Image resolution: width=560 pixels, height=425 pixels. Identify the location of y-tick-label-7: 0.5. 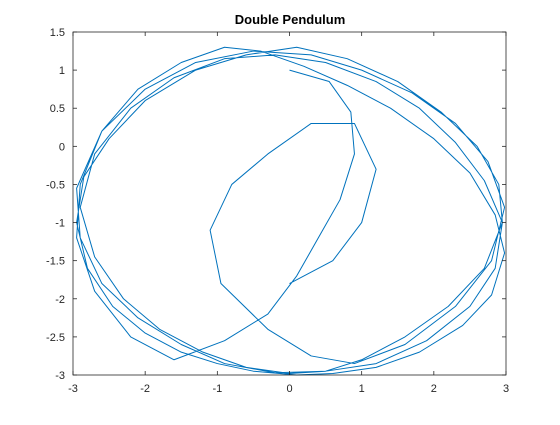
(57, 109).